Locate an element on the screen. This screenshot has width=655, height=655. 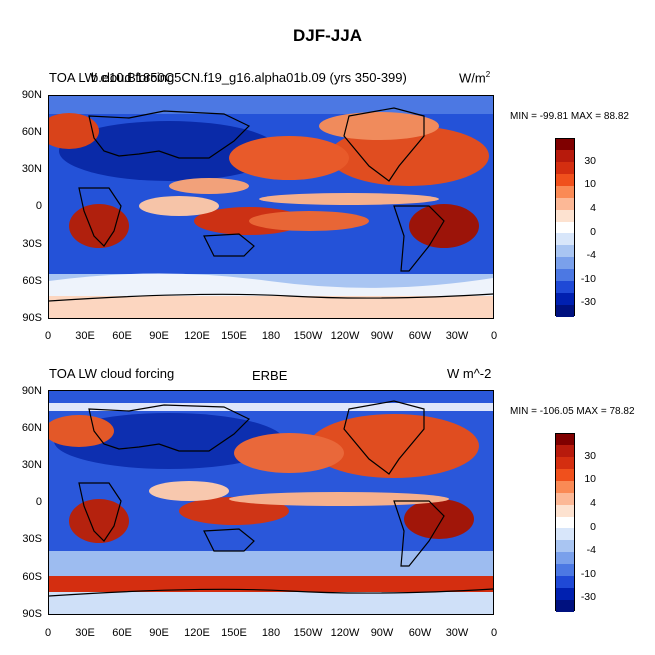
colorbar-model is located at coordinates (565, 227).